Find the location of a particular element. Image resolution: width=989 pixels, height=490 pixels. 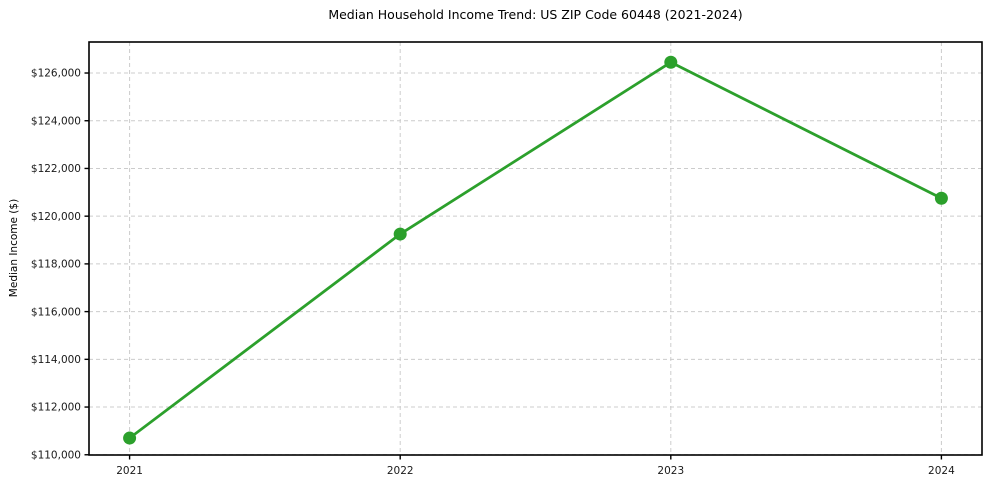

y-tick-label: $112,000 is located at coordinates (56, 408).